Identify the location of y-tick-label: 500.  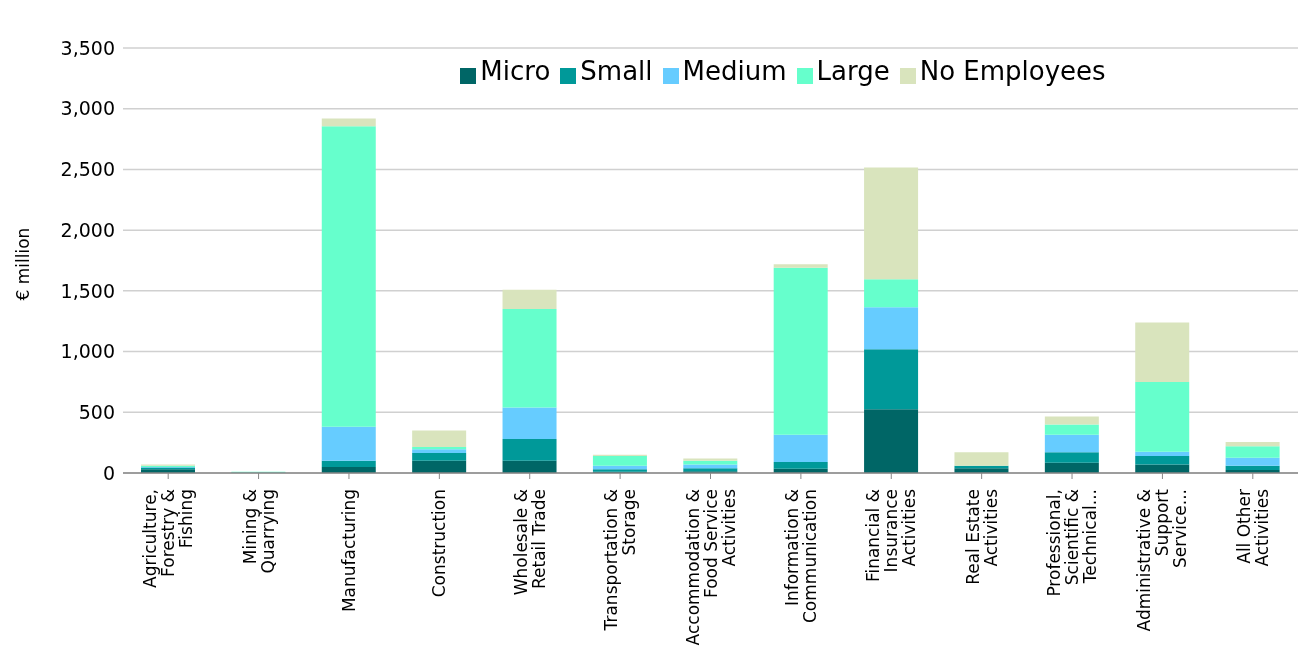
(96, 412).